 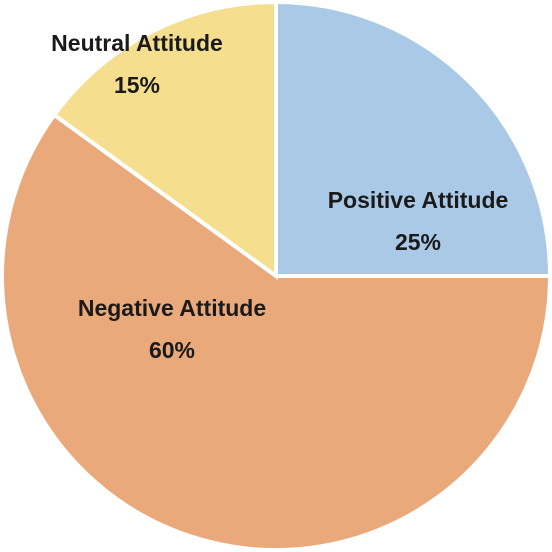 I want to click on value-label: 15%, so click(x=137, y=85).